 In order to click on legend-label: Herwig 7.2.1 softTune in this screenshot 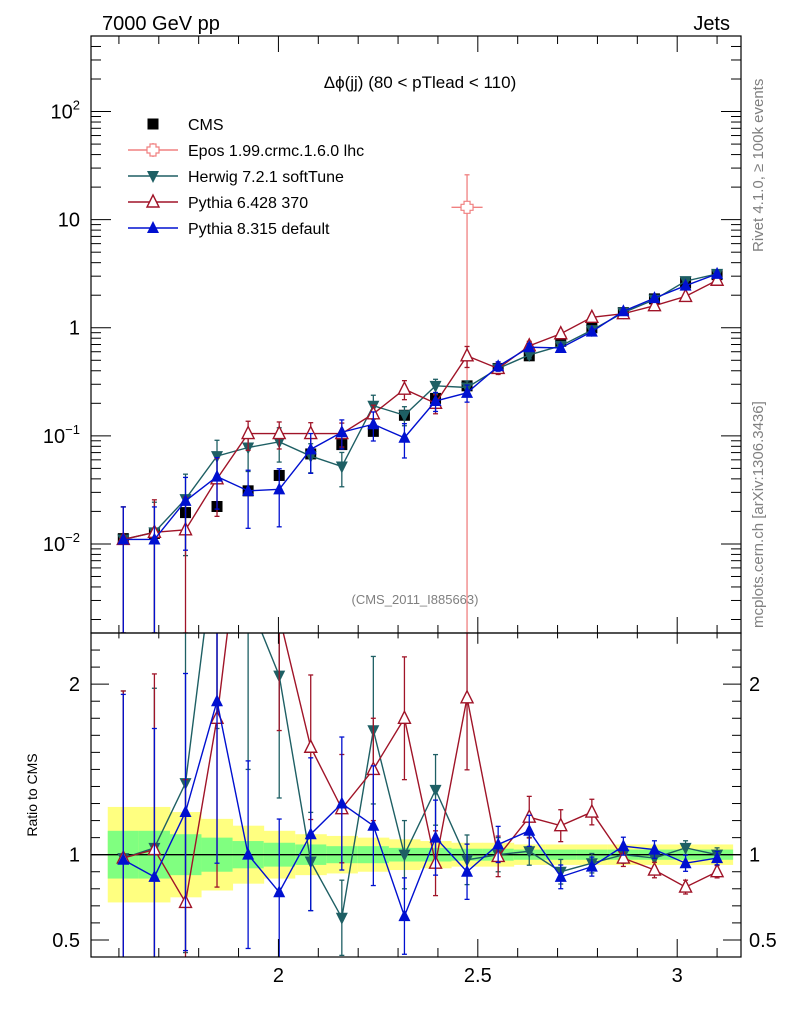, I will do `click(266, 177)`.